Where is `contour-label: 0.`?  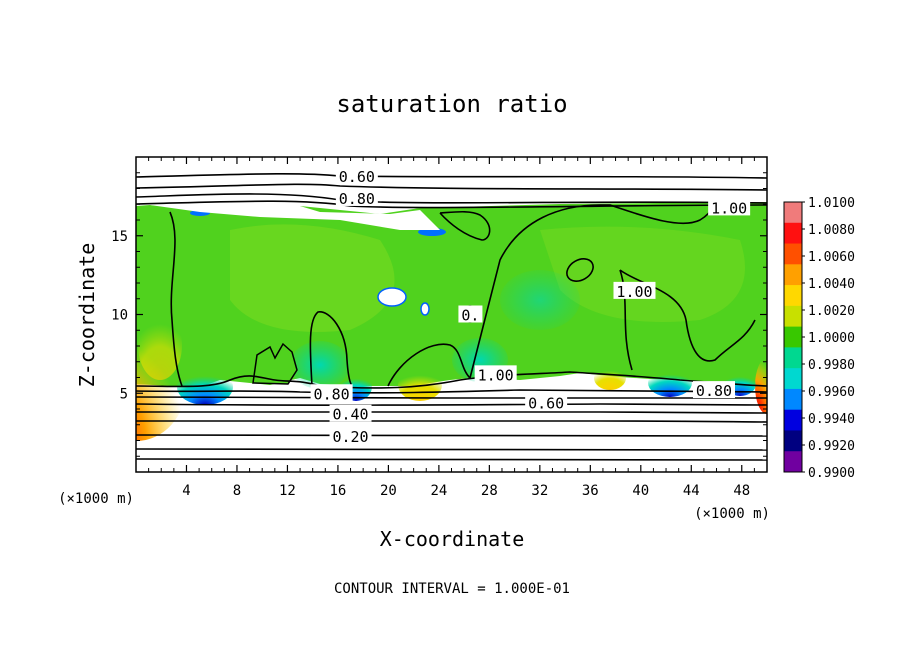 contour-label: 0. is located at coordinates (470, 316).